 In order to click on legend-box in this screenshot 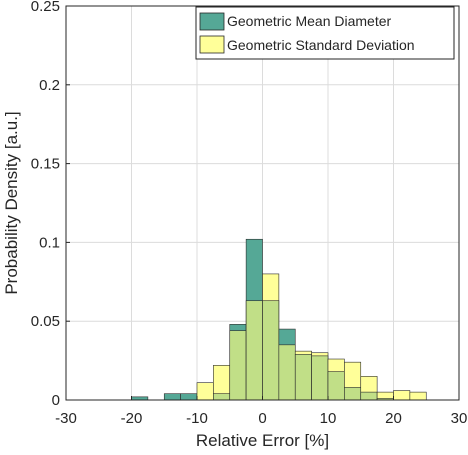, I will do `click(325, 33)`.